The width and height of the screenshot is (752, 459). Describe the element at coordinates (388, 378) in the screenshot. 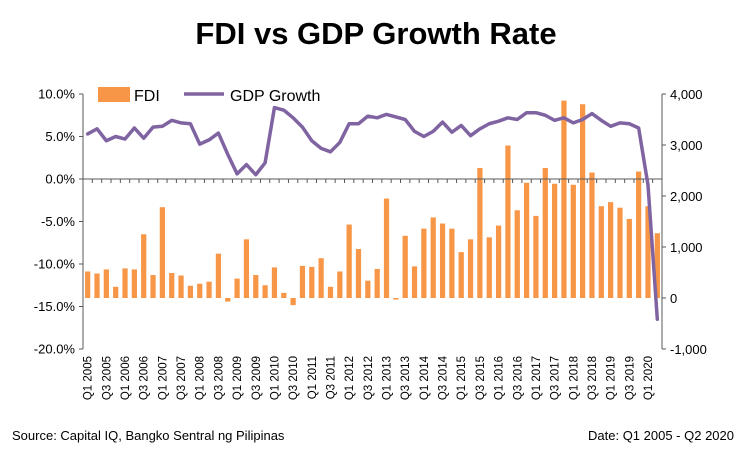

I see `x-tick-label: Q1 2013` at that location.